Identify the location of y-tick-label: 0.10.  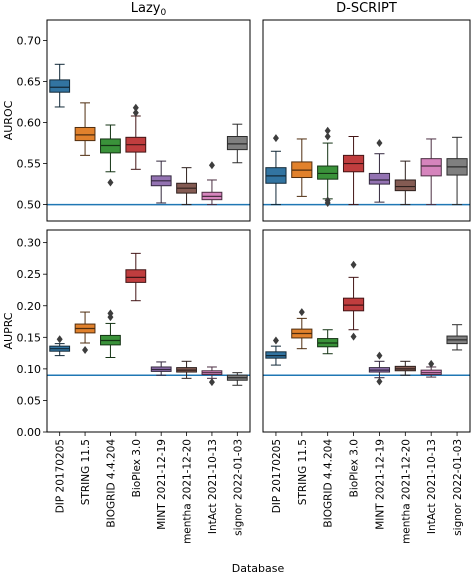
(29, 369).